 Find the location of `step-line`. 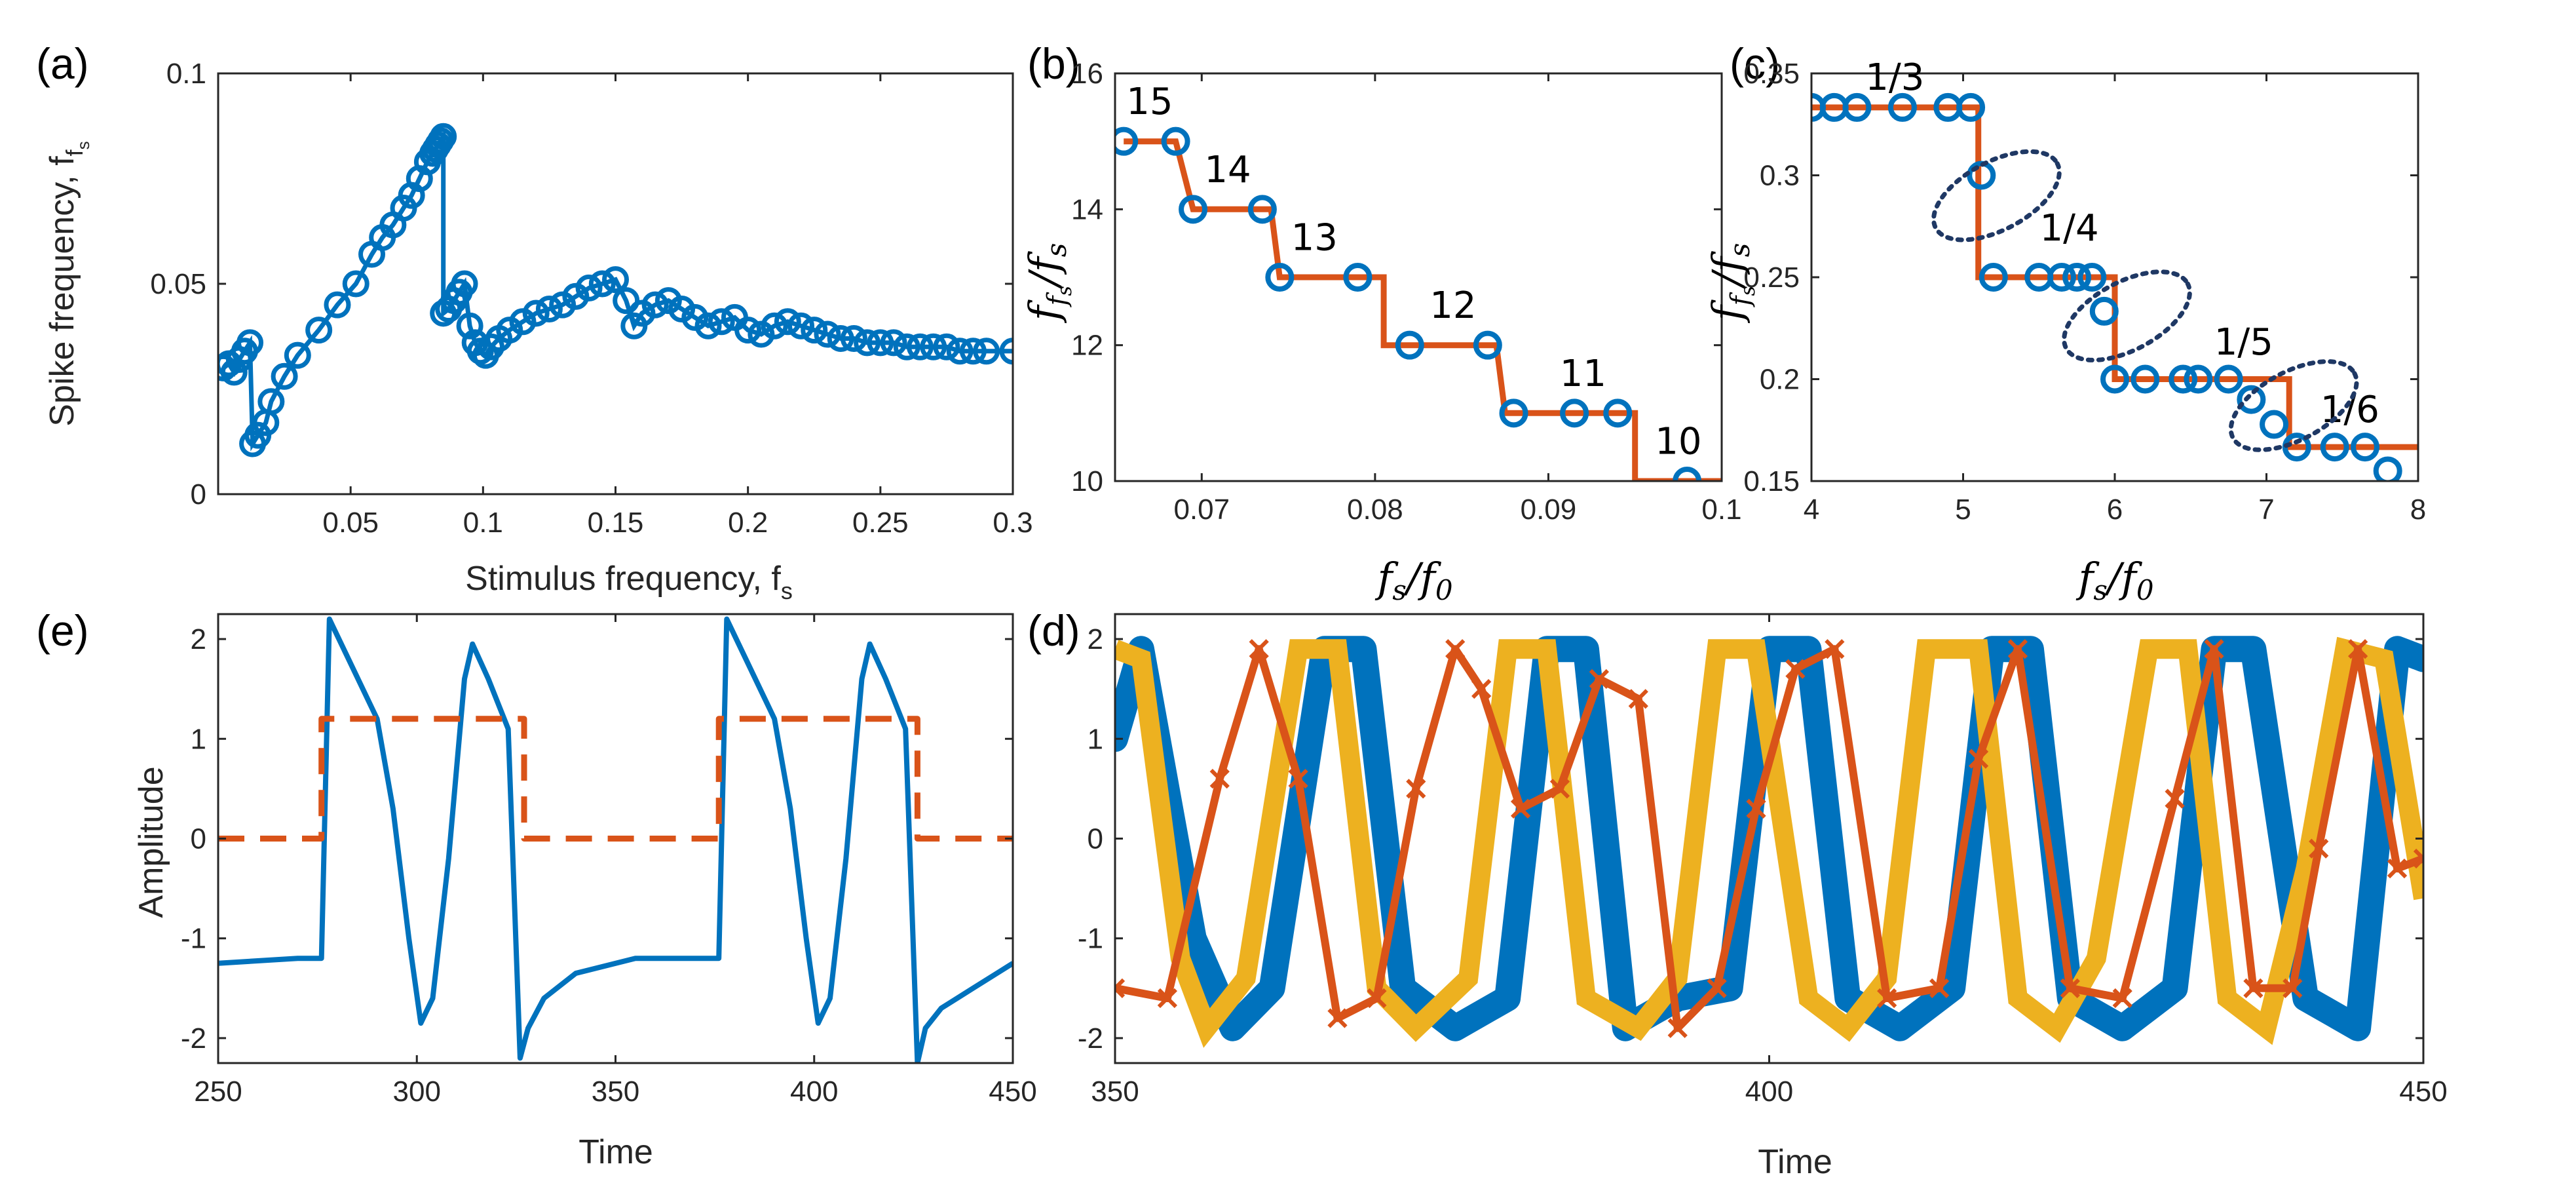

step-line is located at coordinates (1423, 309).